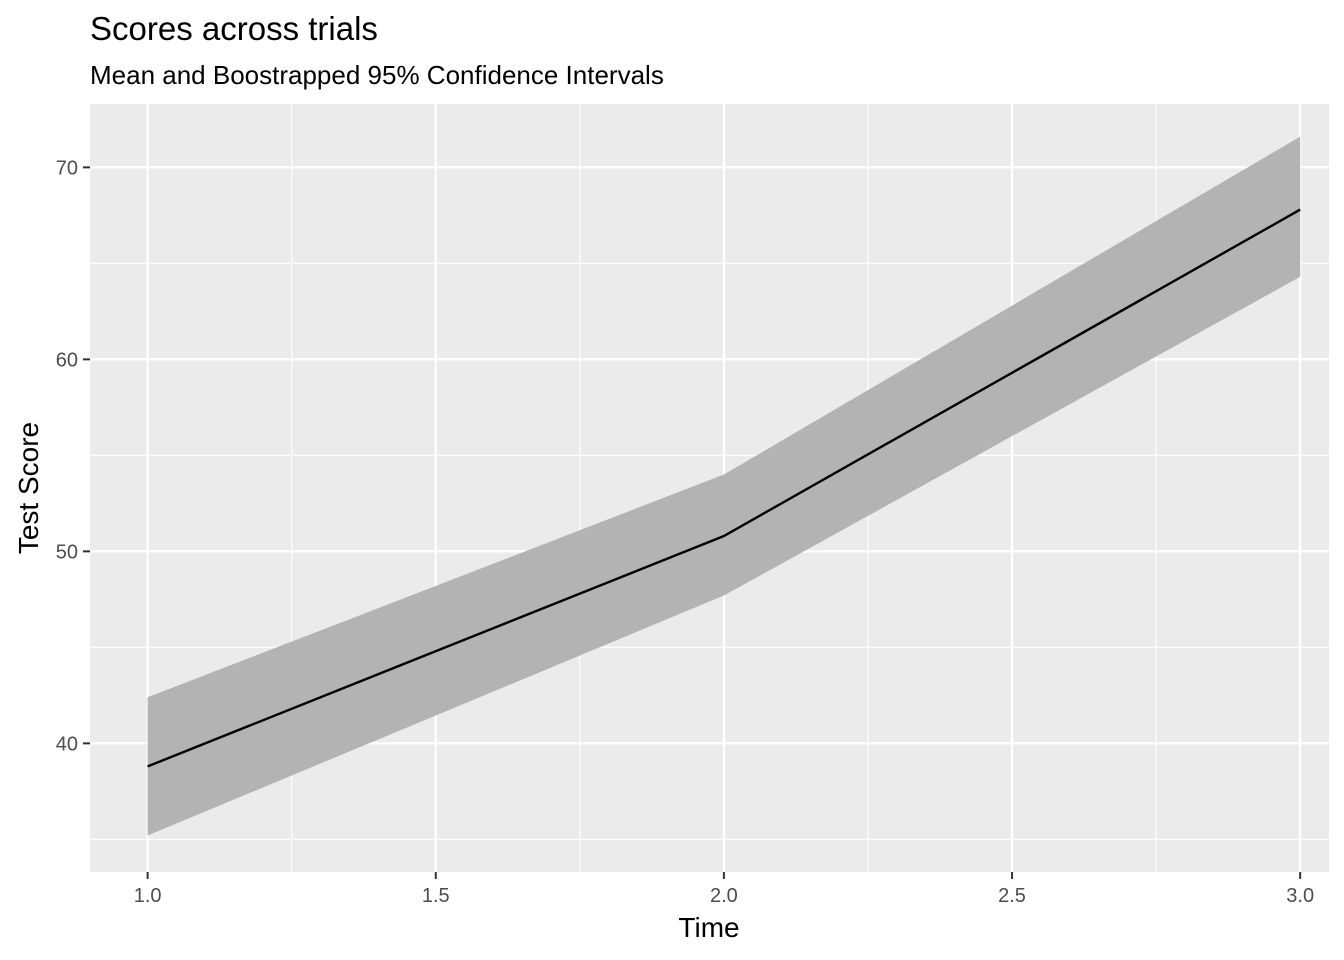 This screenshot has height=960, width=1344. Describe the element at coordinates (234, 28) in the screenshot. I see `chart-title: Scores across trials` at that location.